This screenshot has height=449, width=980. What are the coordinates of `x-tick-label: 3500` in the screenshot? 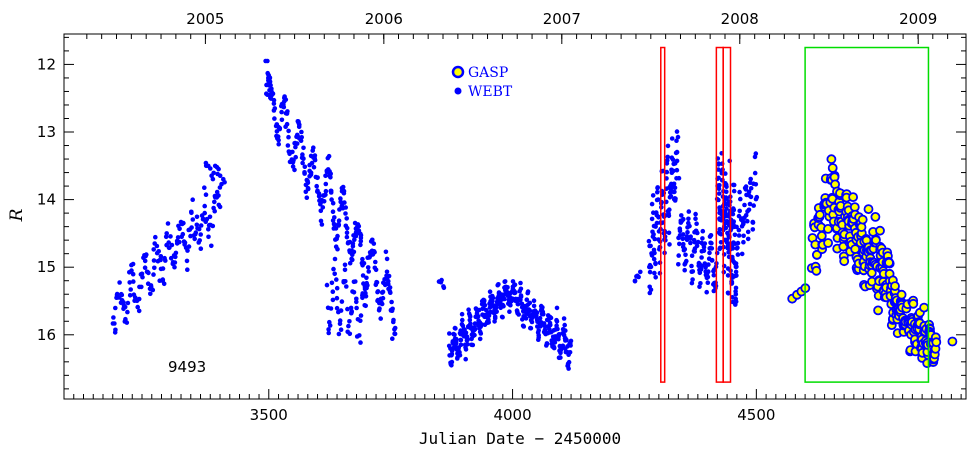 It's located at (269, 415).